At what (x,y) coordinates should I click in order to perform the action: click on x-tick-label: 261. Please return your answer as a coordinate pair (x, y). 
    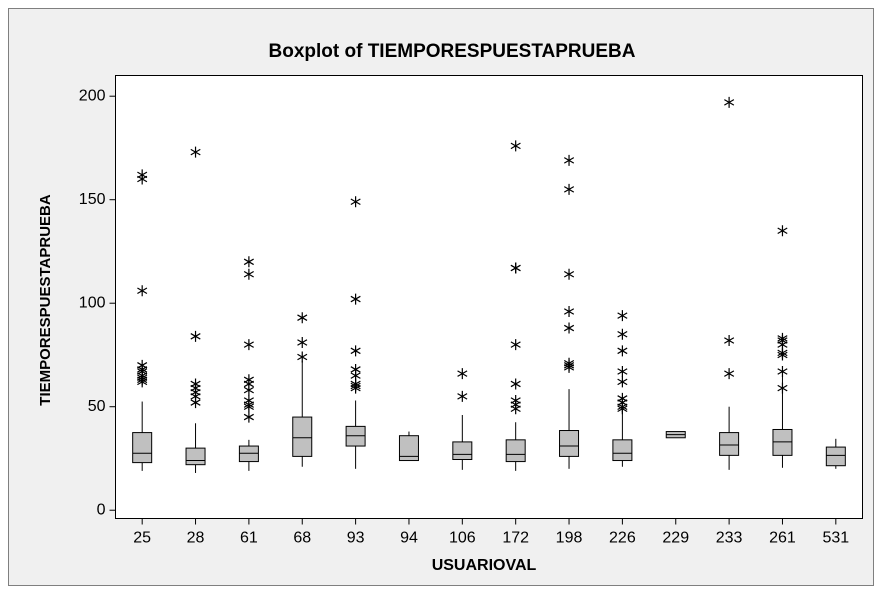
    Looking at the image, I should click on (782, 538).